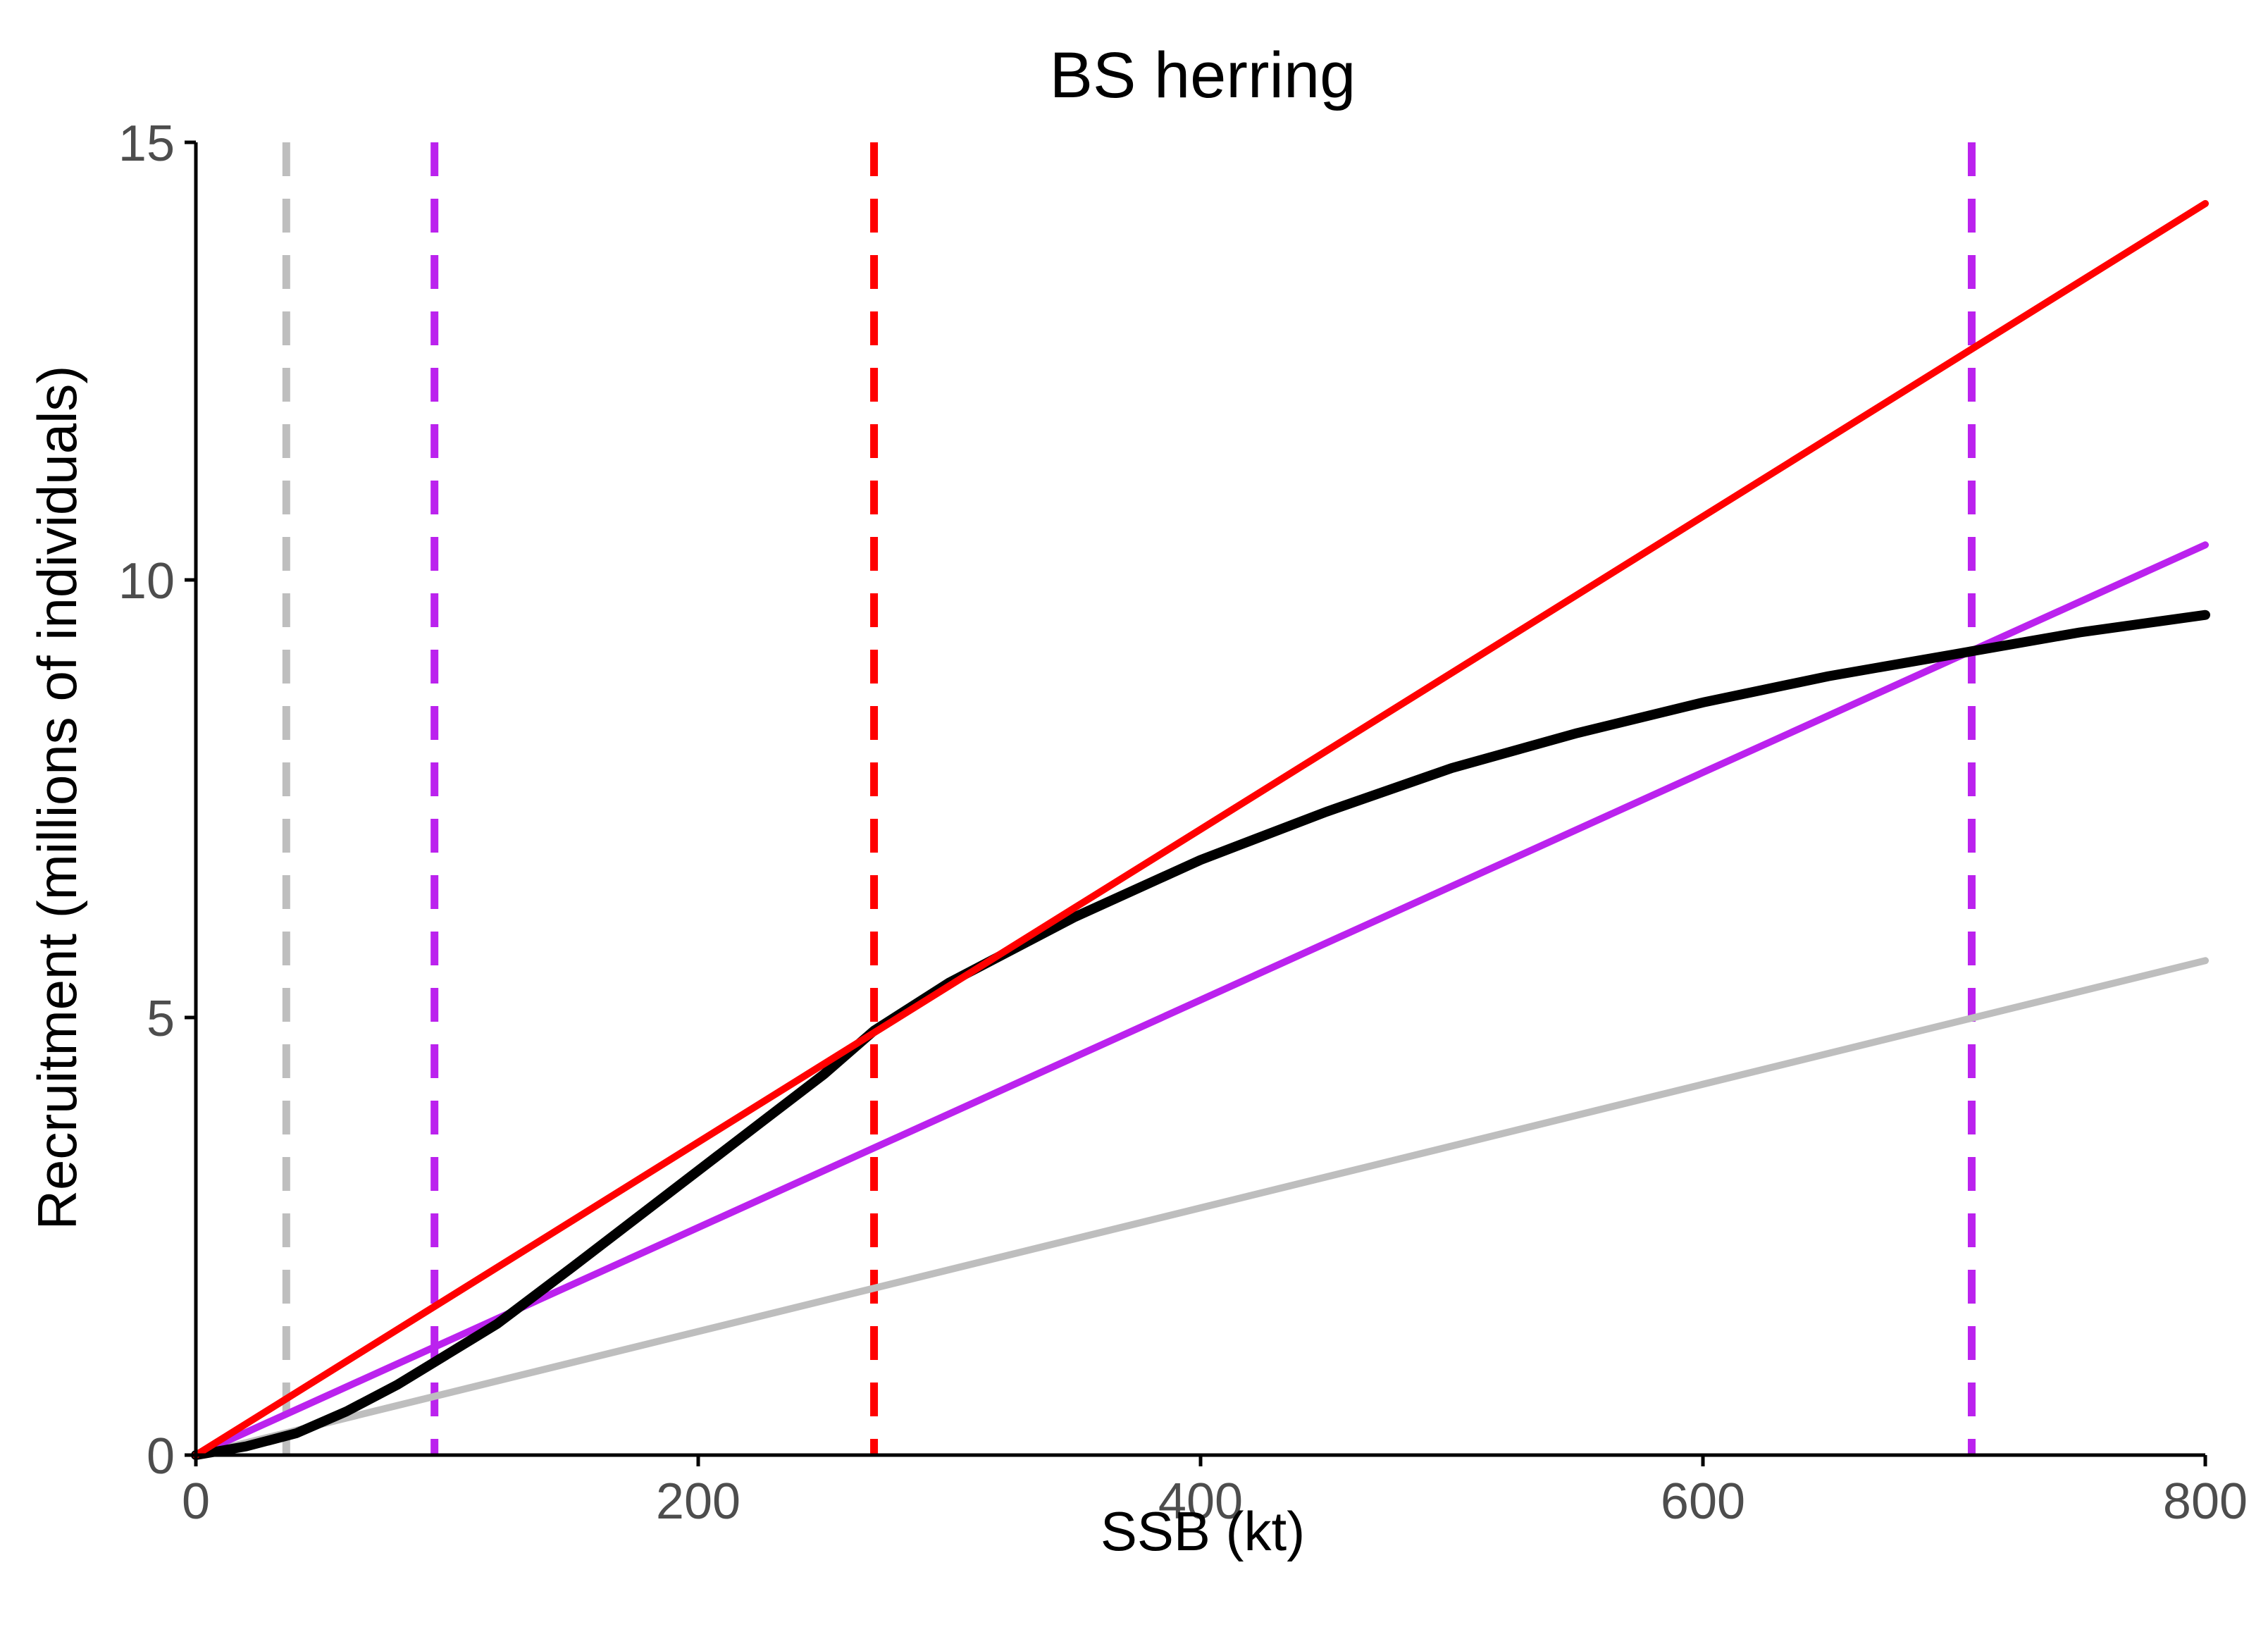 Image resolution: width=2268 pixels, height=1639 pixels. I want to click on x-tick-label-3: 600, so click(1703, 1501).